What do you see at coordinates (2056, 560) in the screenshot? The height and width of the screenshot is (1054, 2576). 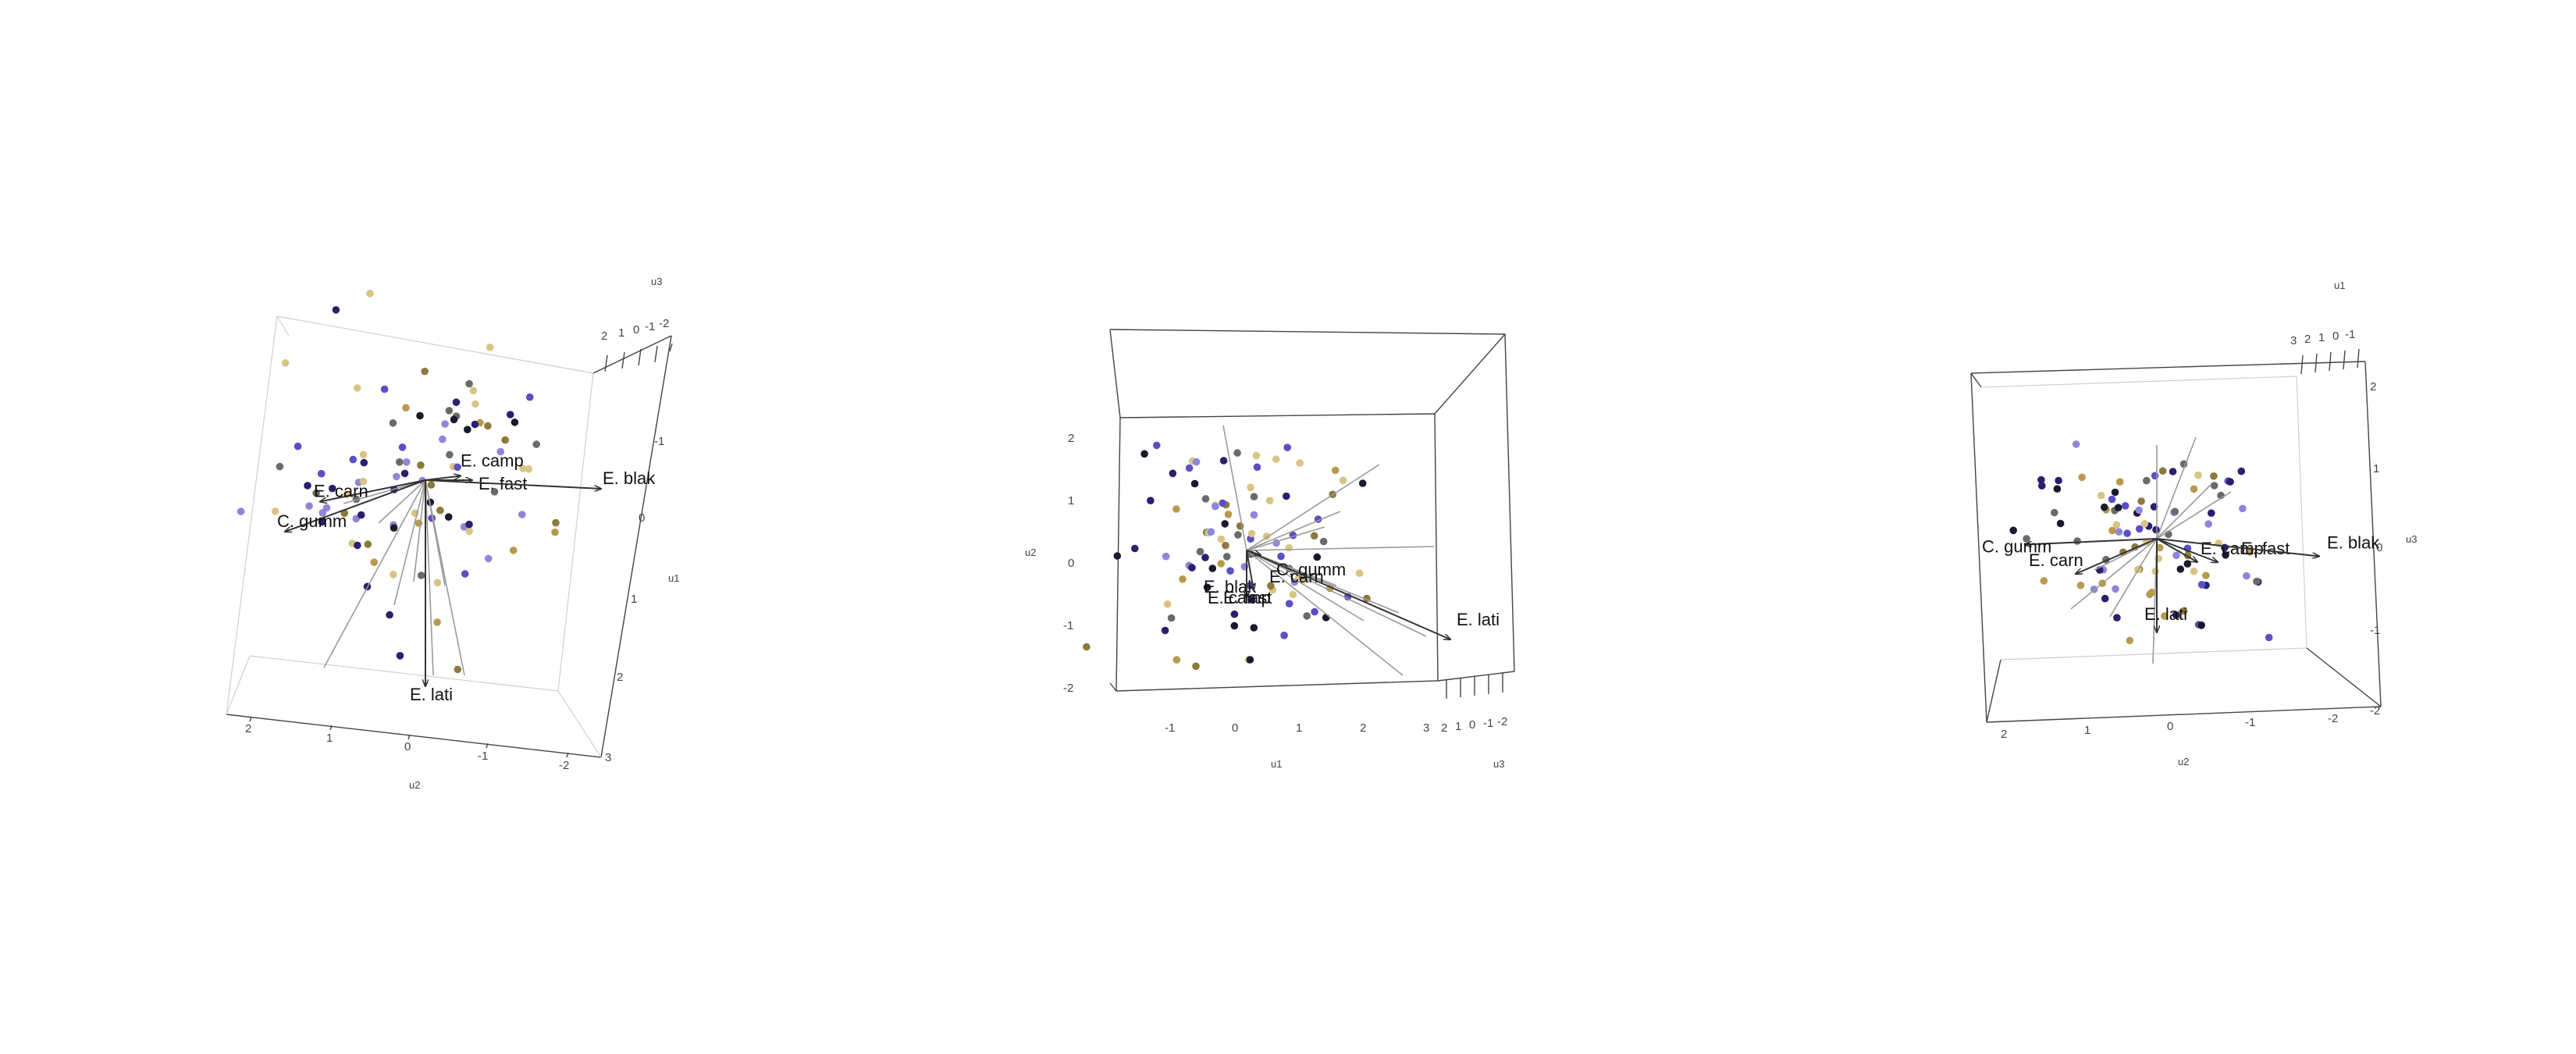 I see `species-label: E. carn` at bounding box center [2056, 560].